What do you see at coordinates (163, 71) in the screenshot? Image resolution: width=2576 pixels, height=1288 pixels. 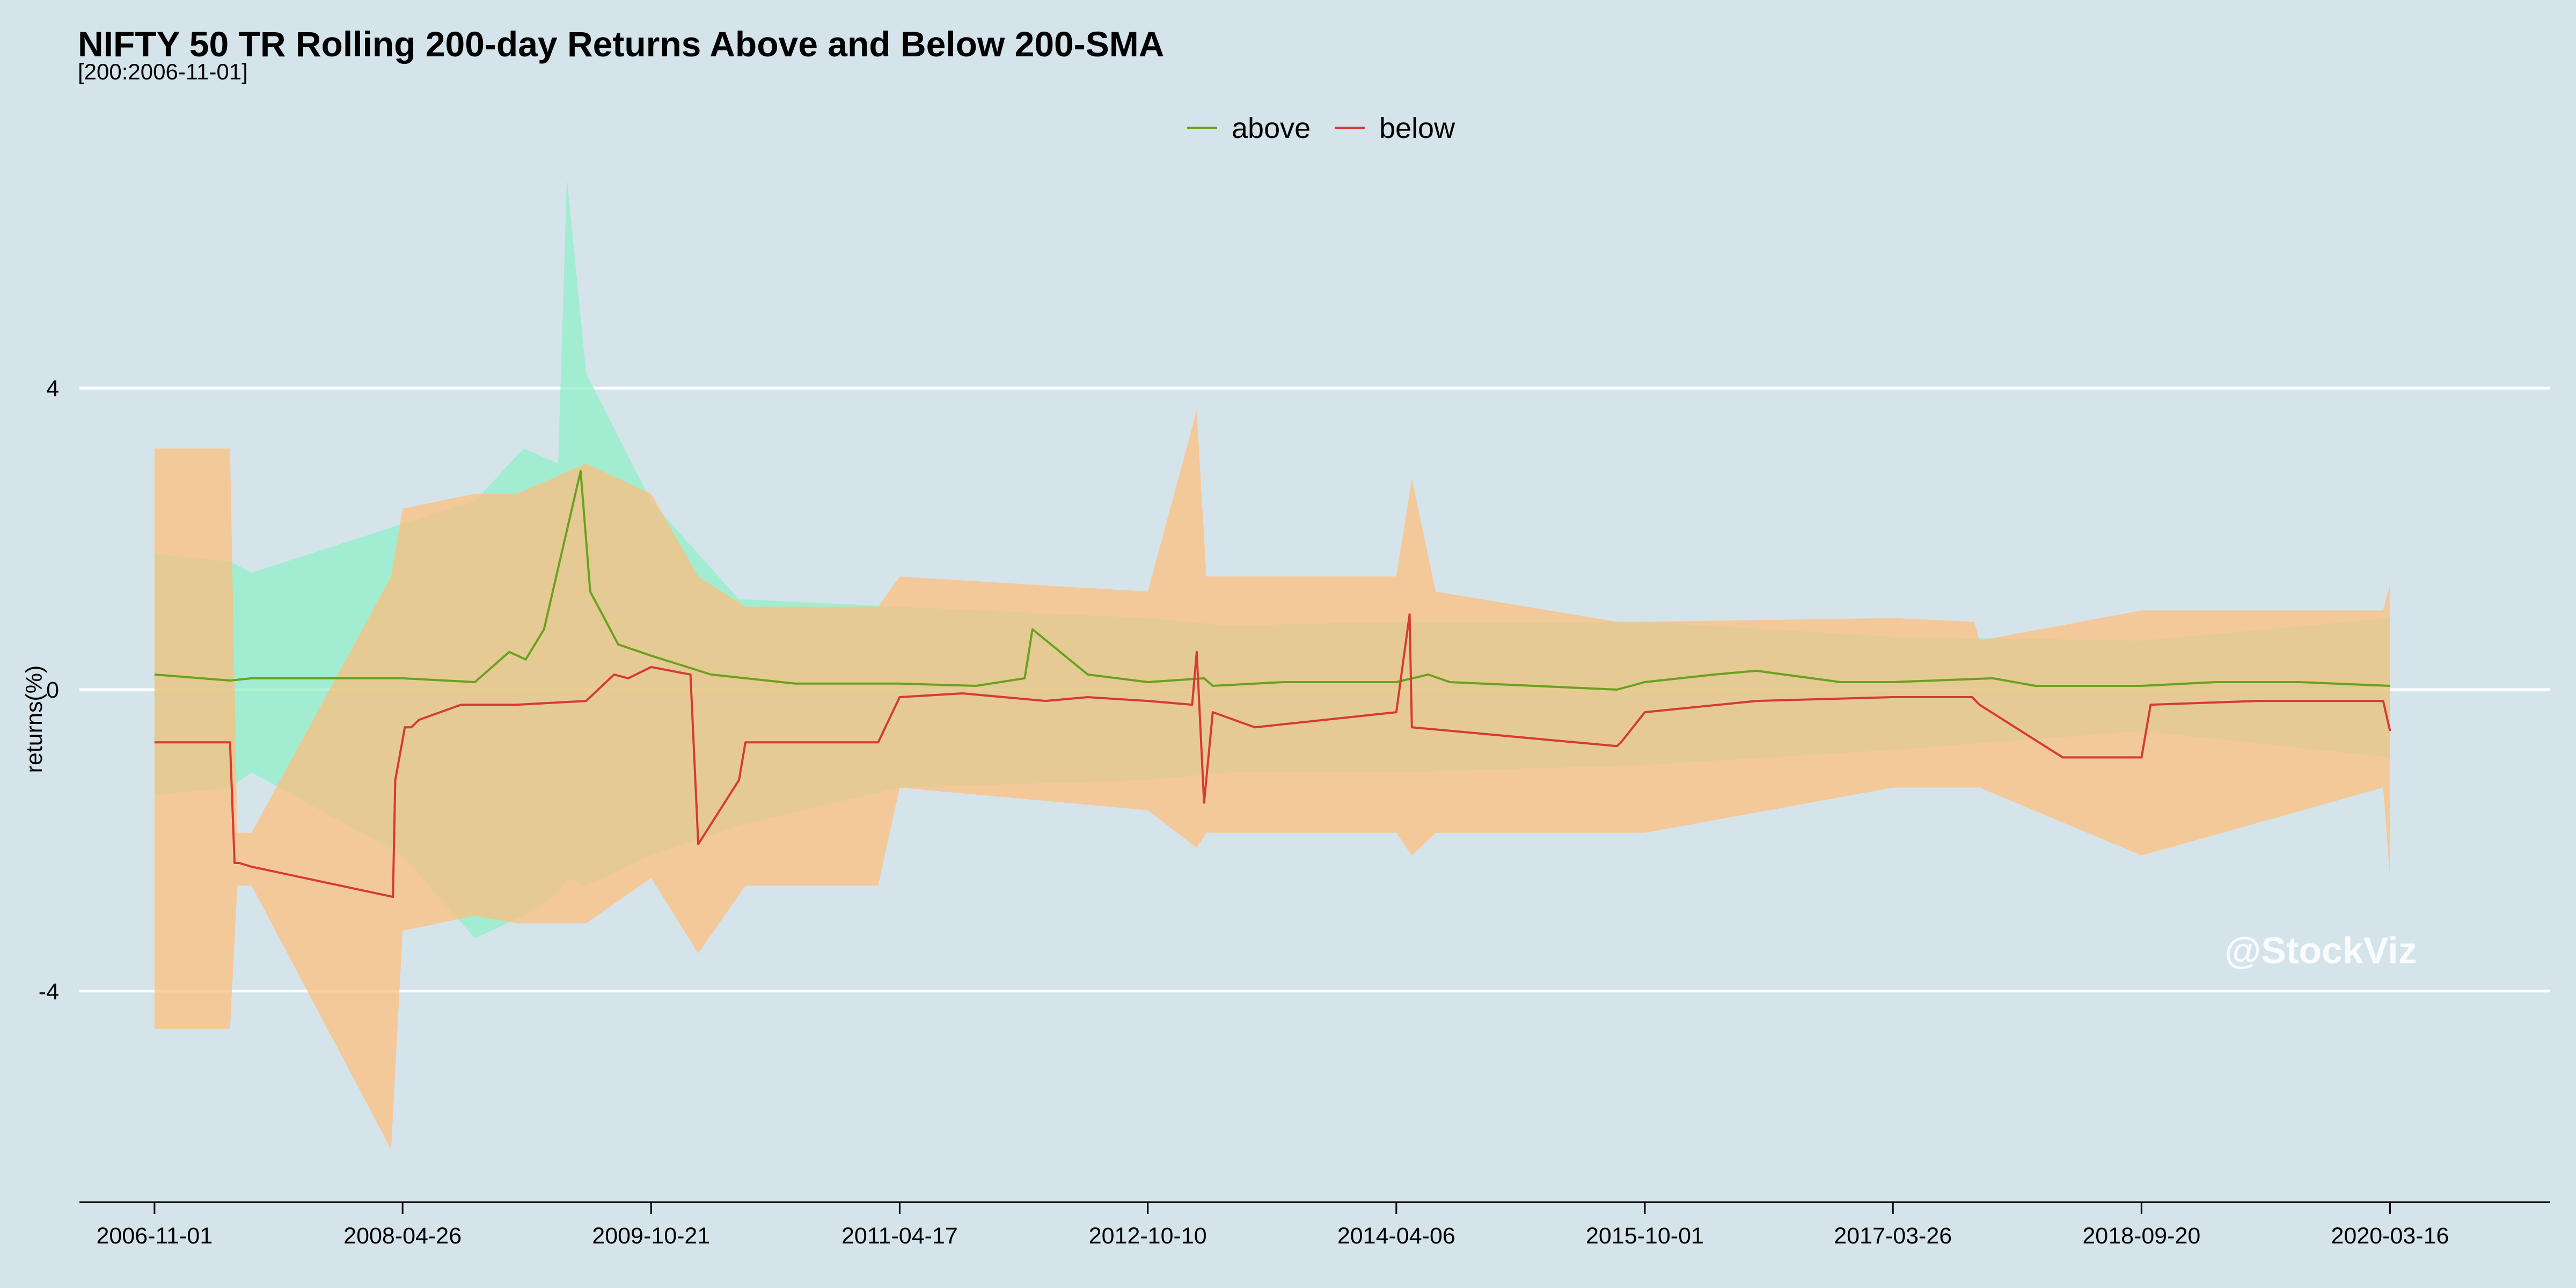 I see `chart-subtitle: [200:2006-11-01]` at bounding box center [163, 71].